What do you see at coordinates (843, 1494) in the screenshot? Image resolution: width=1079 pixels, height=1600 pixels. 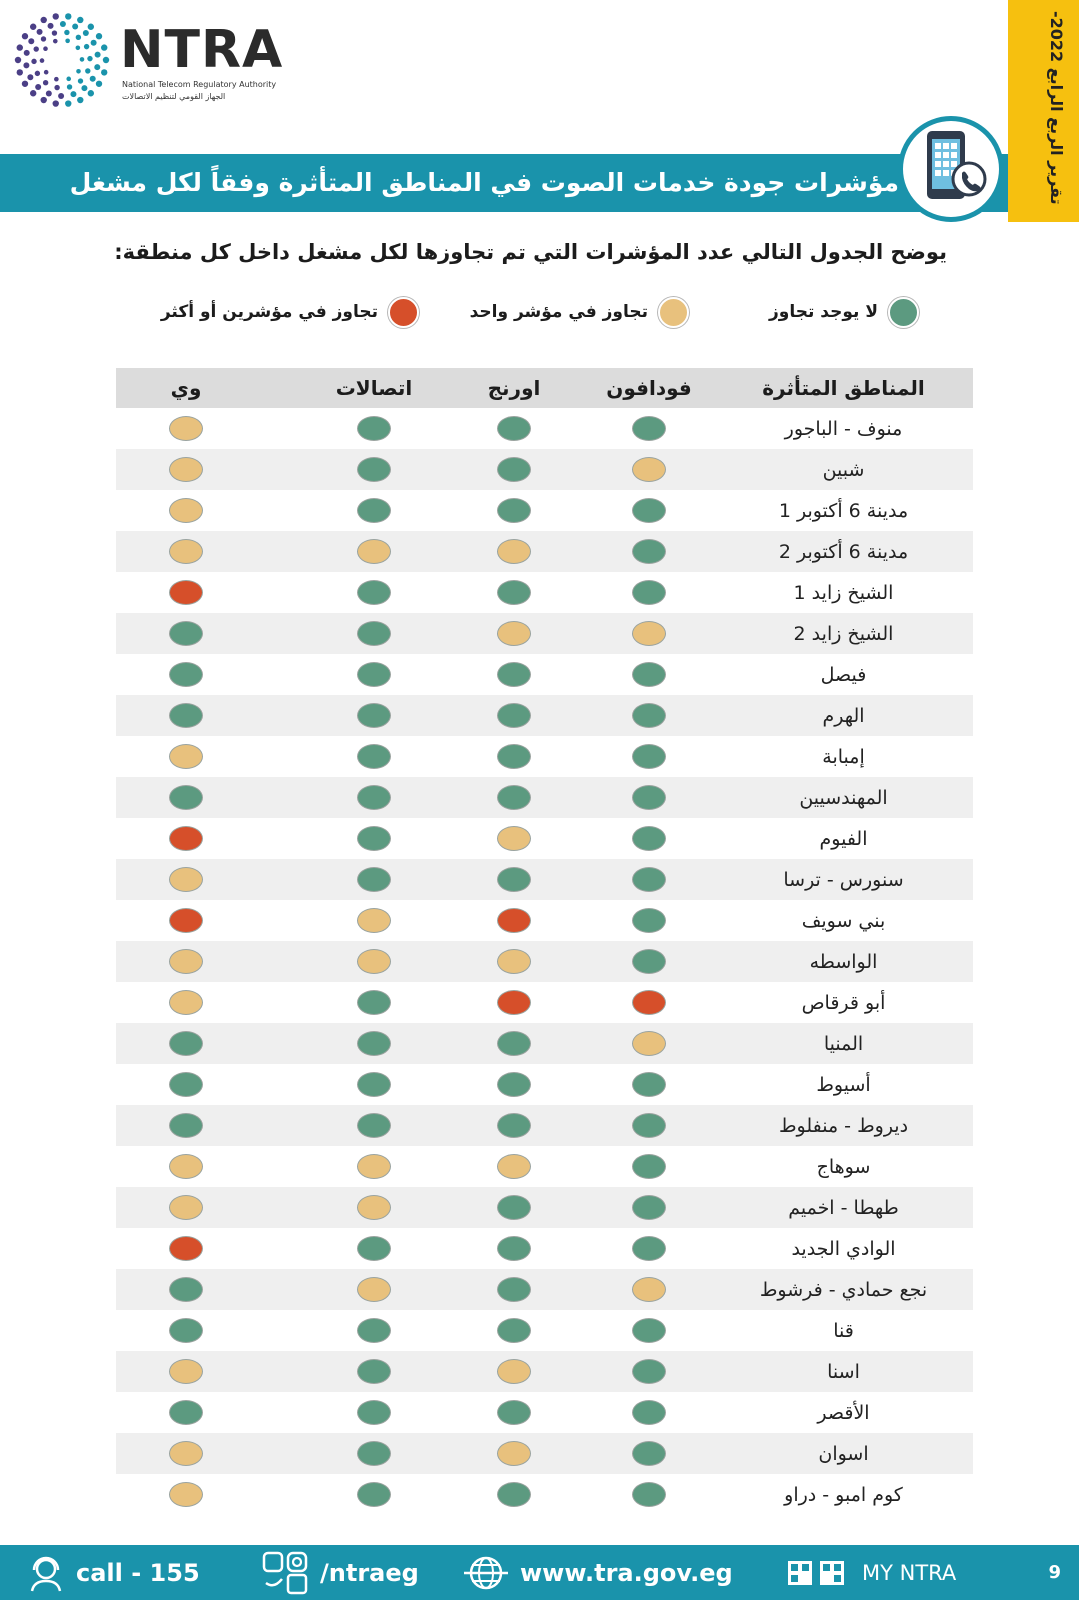 I see `row-area-cell: كوم امبو - دراو` at bounding box center [843, 1494].